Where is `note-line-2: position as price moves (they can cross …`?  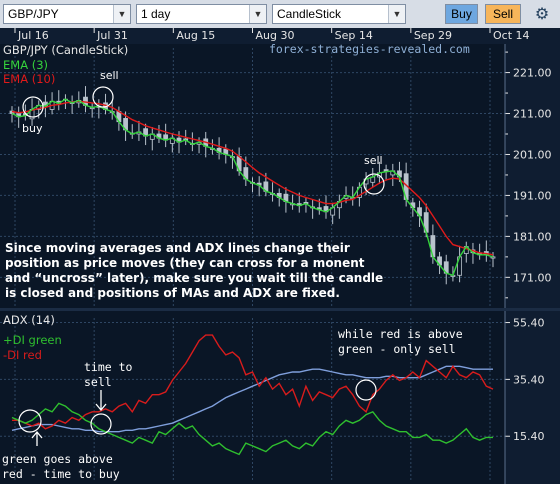
note-line-2: position as price moves (they can cross … is located at coordinates (185, 263).